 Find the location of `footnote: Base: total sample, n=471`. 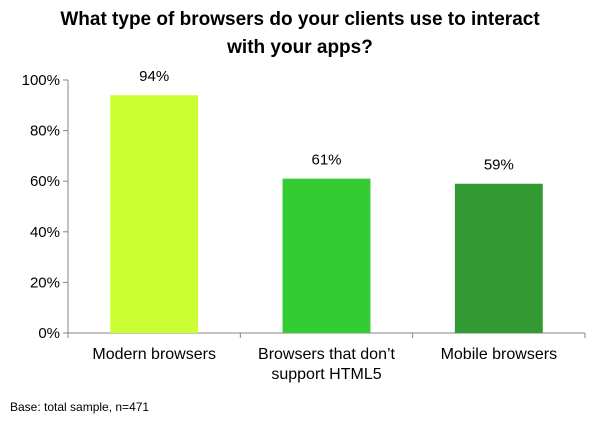

footnote: Base: total sample, n=471 is located at coordinates (80, 407).